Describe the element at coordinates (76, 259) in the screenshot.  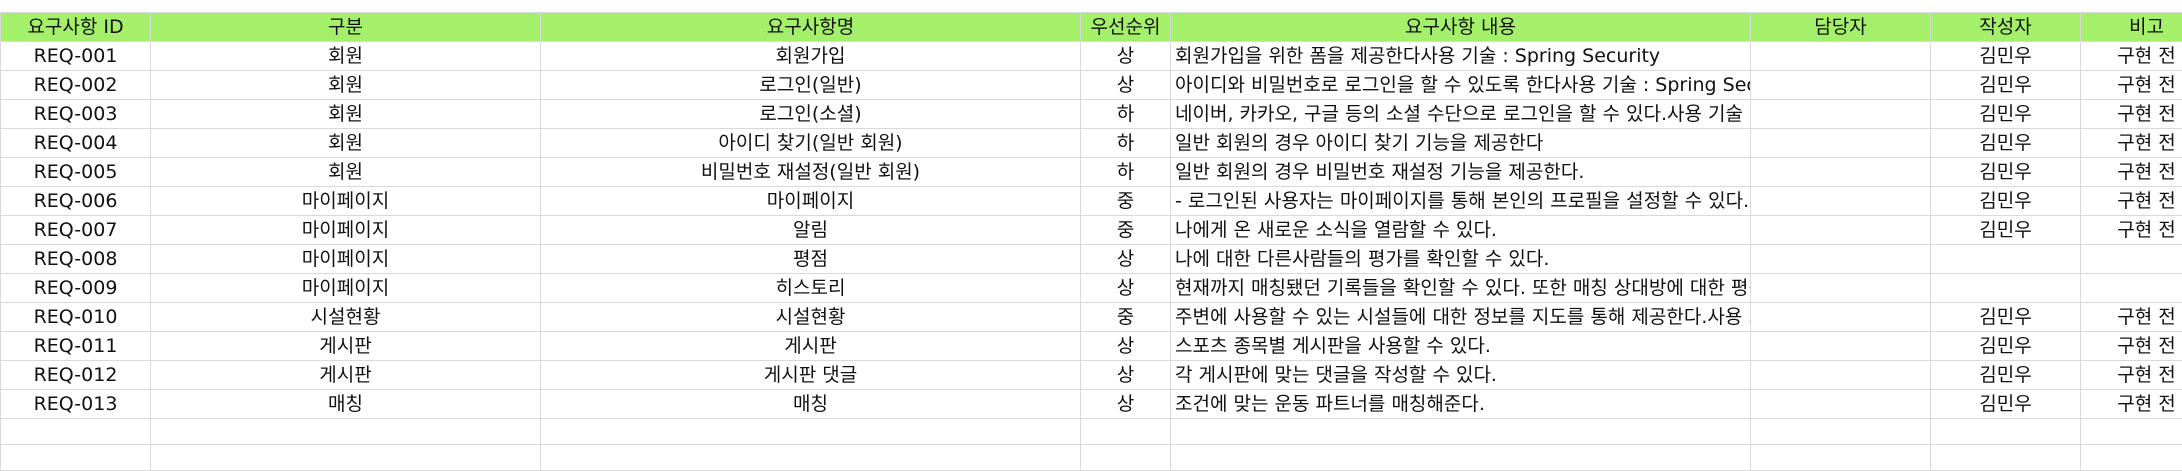
I see `row-id: REQ-008` at that location.